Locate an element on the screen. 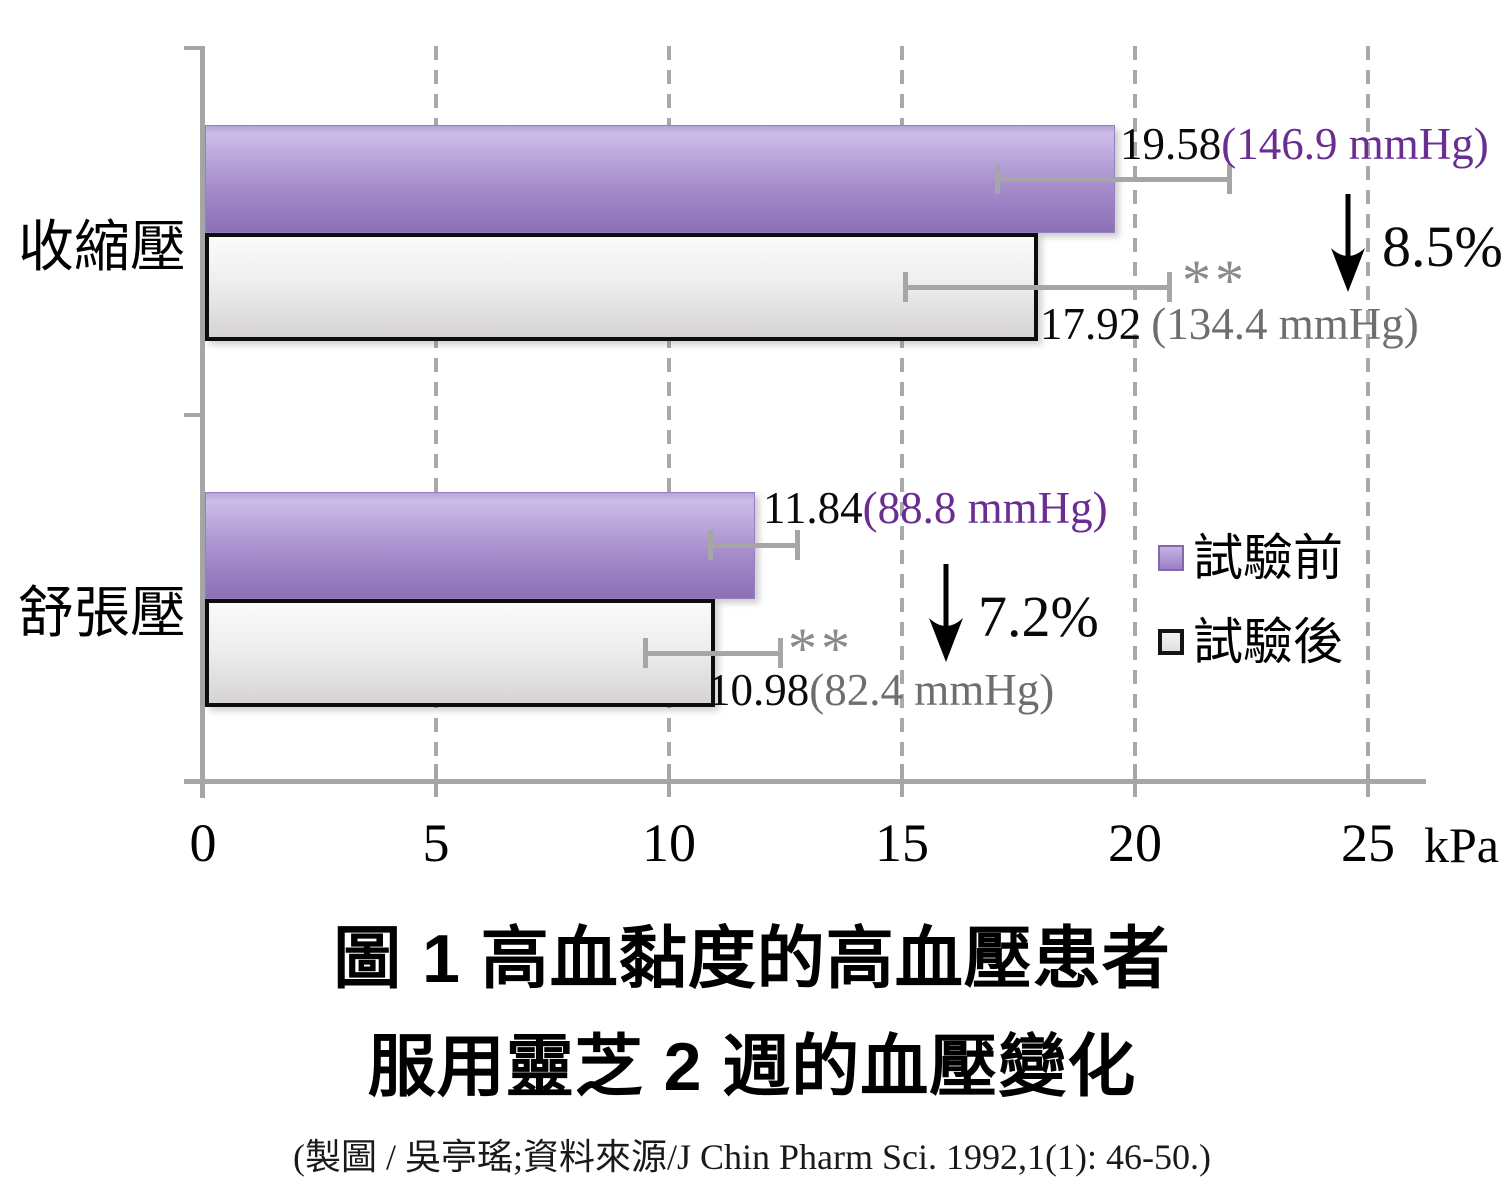 Image resolution: width=1504 pixels, height=1196 pixels. category-label-systolic: 收縮壓 is located at coordinates (102, 246).